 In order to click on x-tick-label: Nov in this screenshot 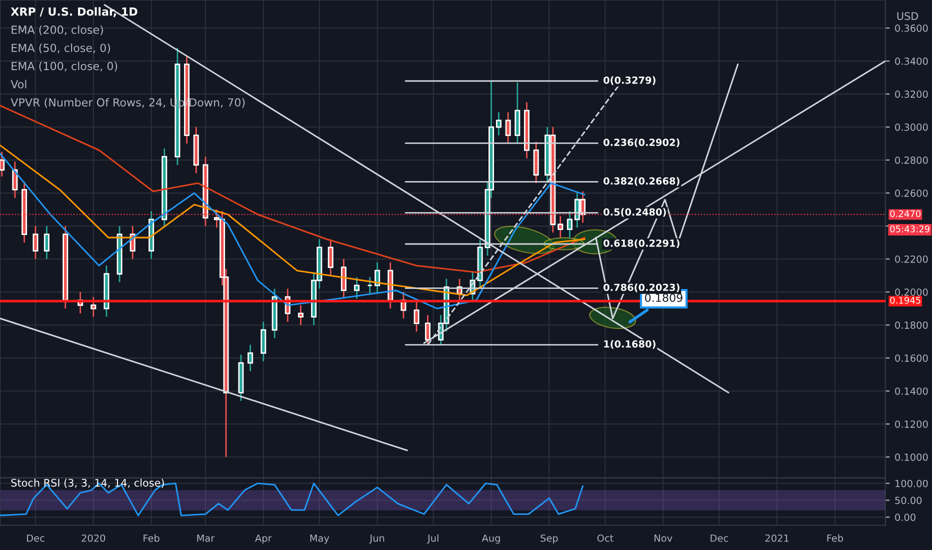, I will do `click(663, 538)`.